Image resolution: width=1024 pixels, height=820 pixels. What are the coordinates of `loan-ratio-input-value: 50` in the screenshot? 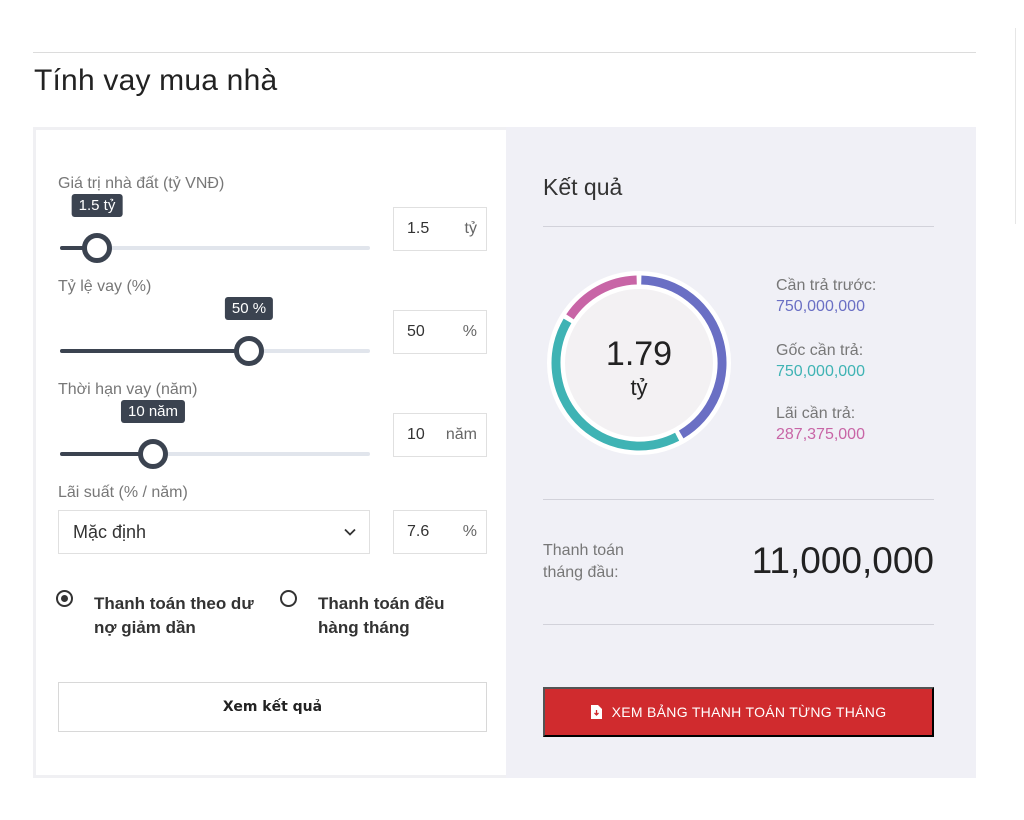 It's located at (416, 331).